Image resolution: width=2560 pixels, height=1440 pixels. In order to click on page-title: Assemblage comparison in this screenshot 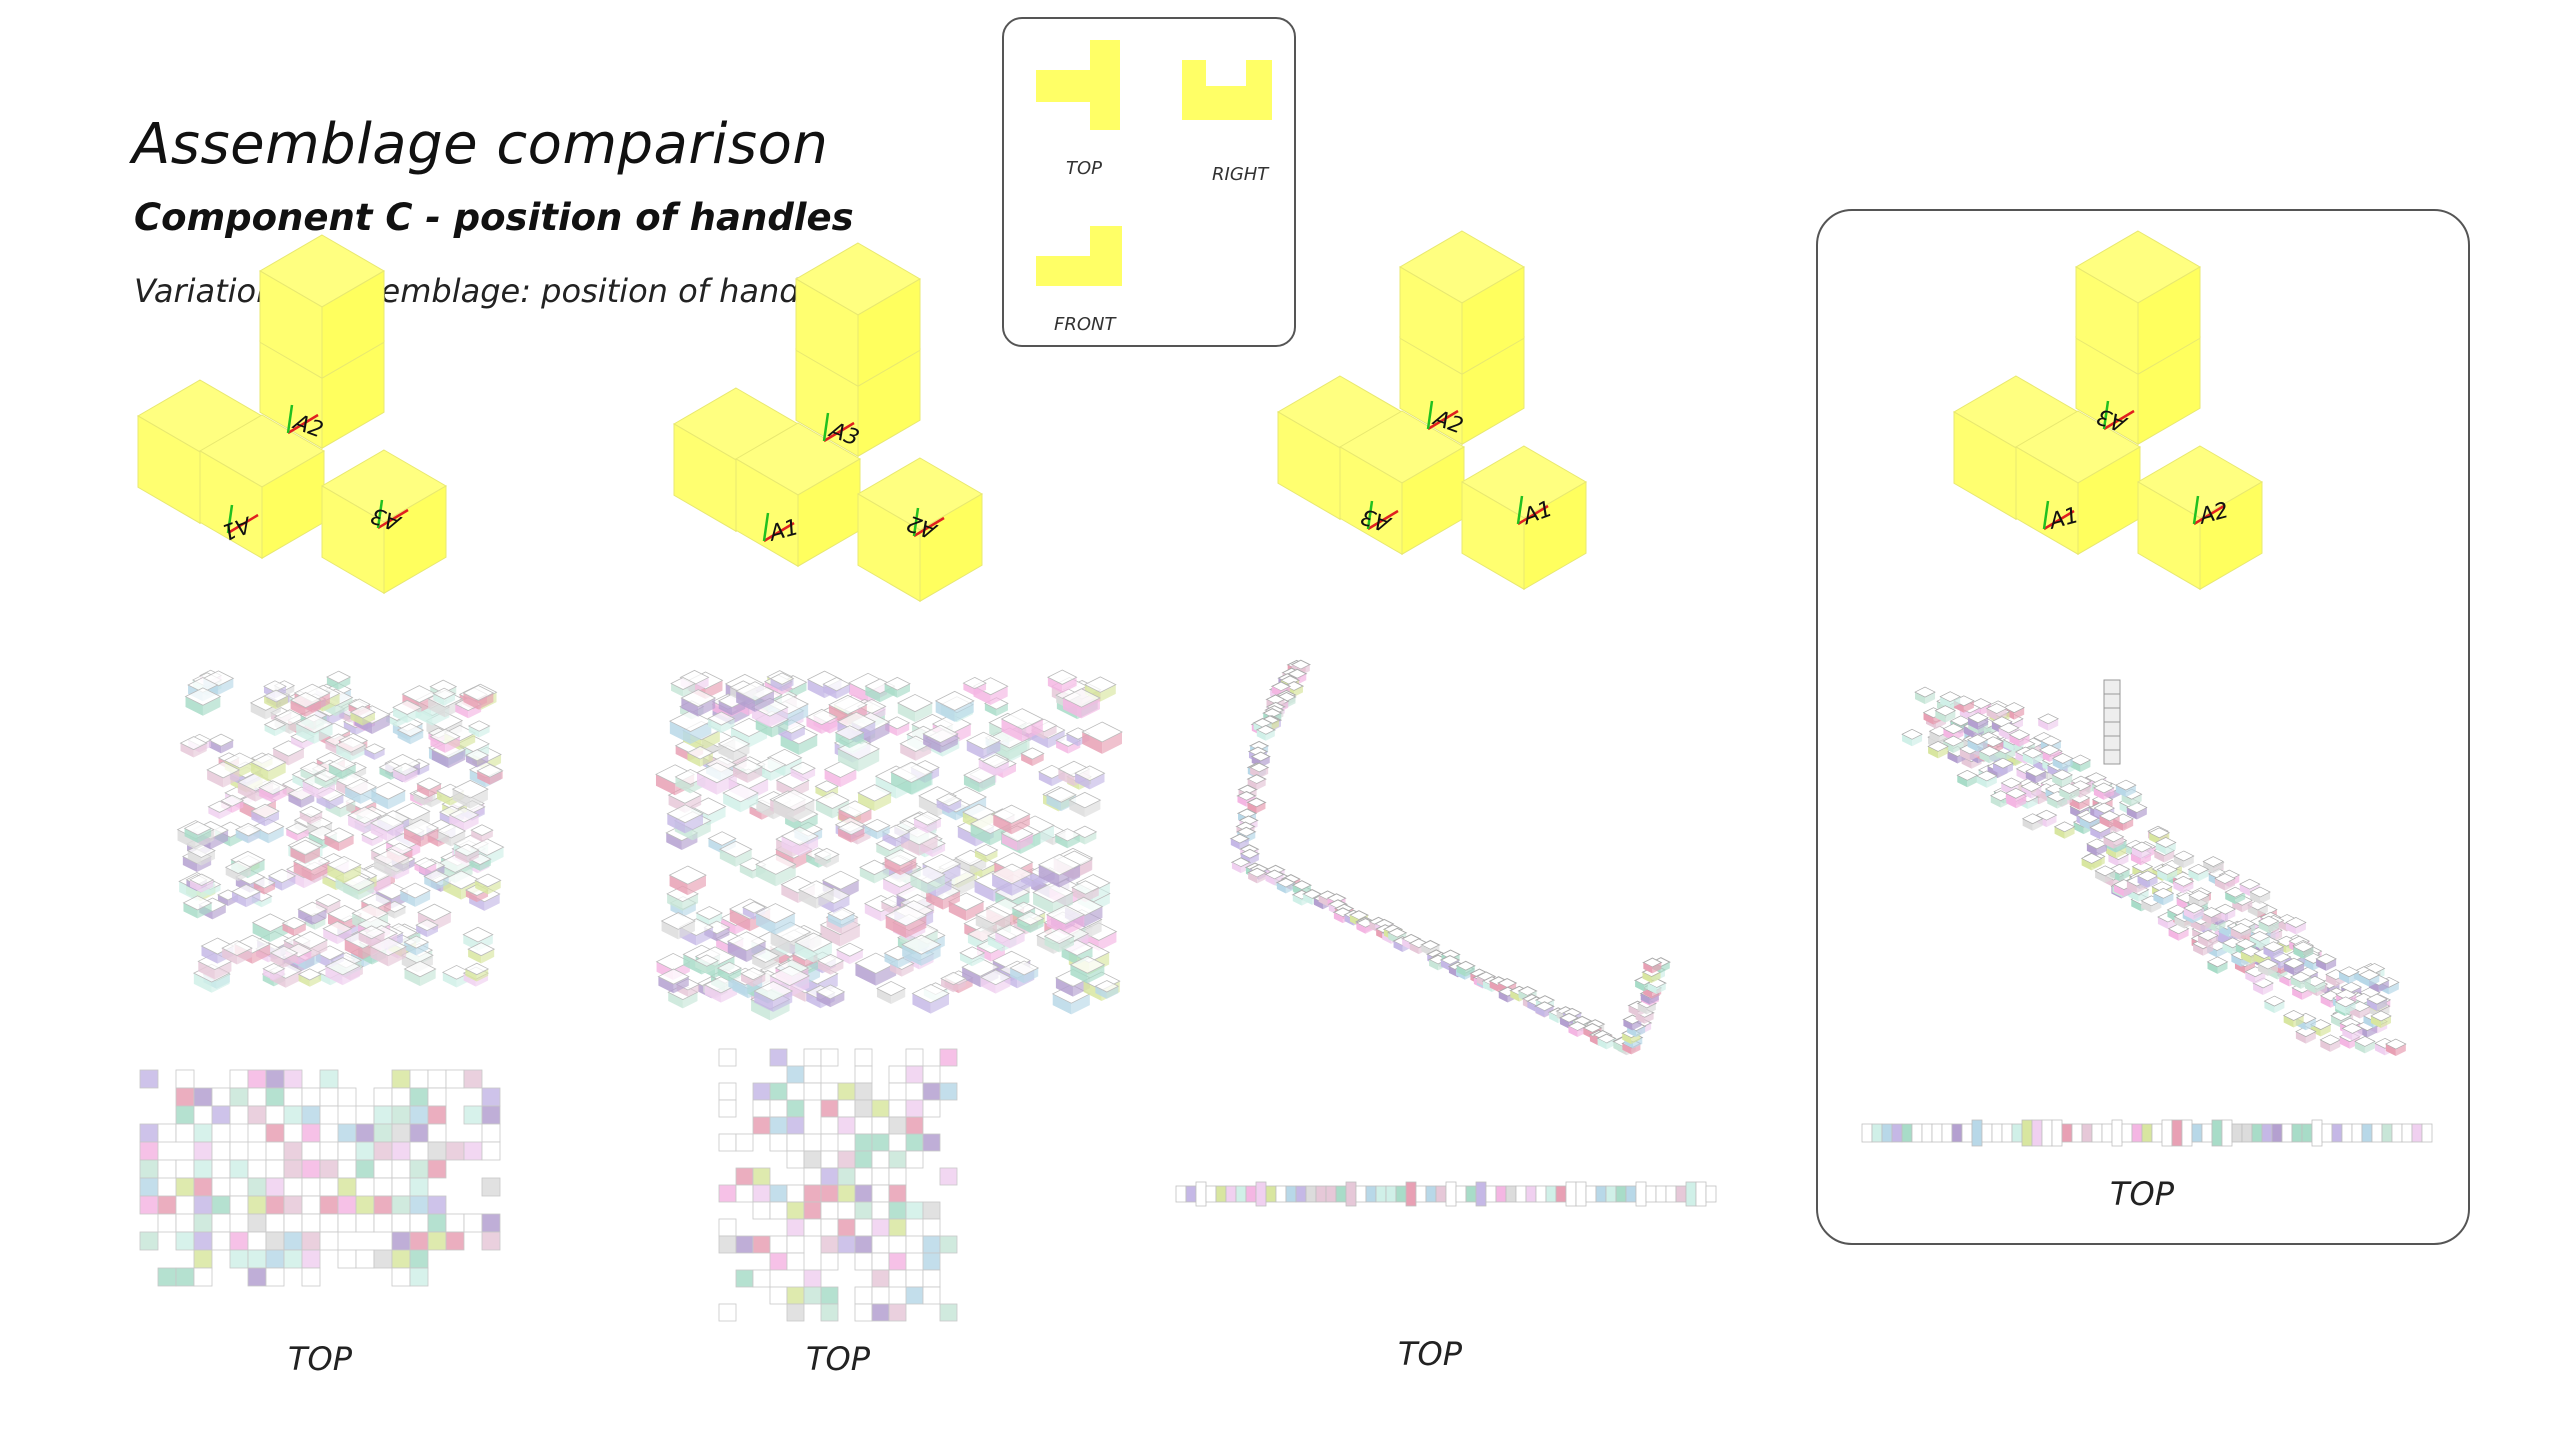, I will do `click(480, 144)`.